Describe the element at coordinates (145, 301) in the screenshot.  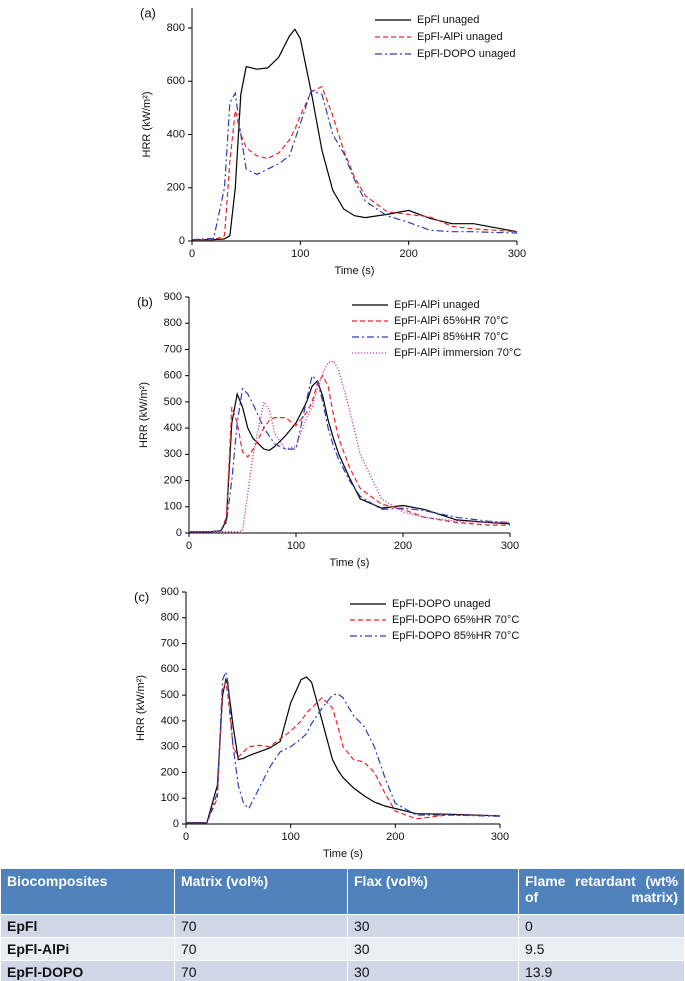
I see `panel-label: (b)` at that location.